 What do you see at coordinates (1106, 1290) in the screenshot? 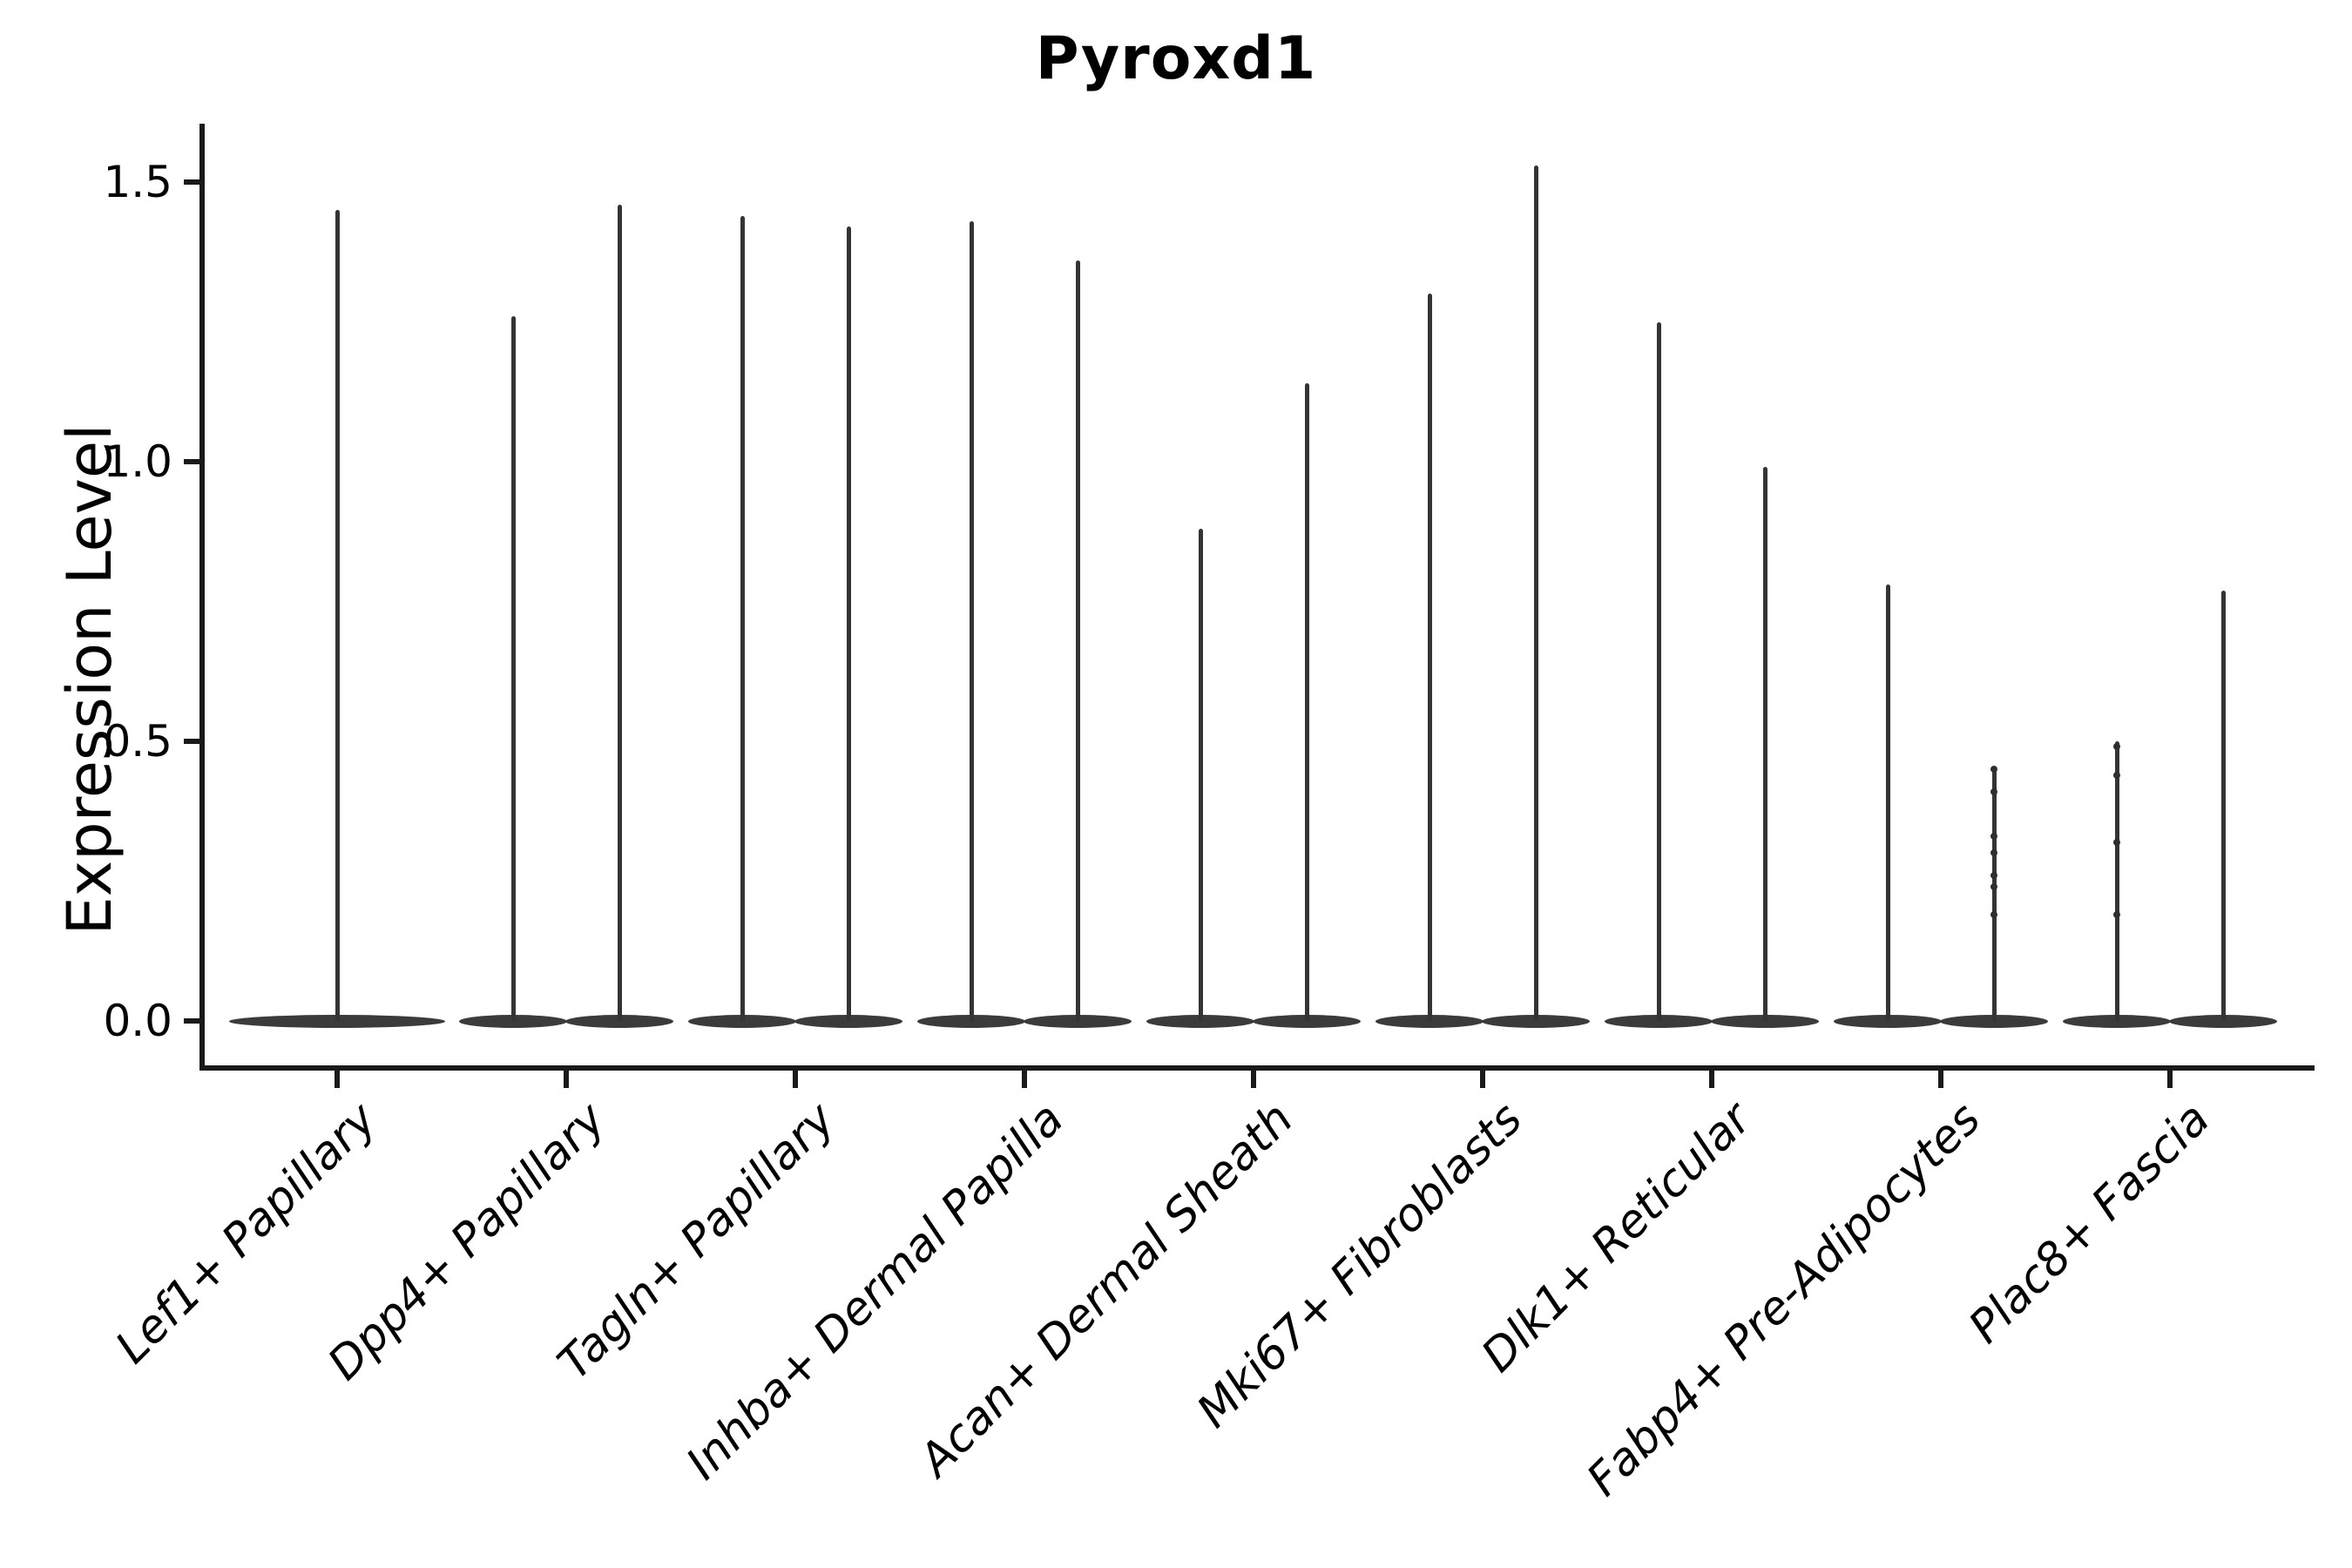
I see `x-tick-label: Acan+ Dermal Sheath` at bounding box center [1106, 1290].